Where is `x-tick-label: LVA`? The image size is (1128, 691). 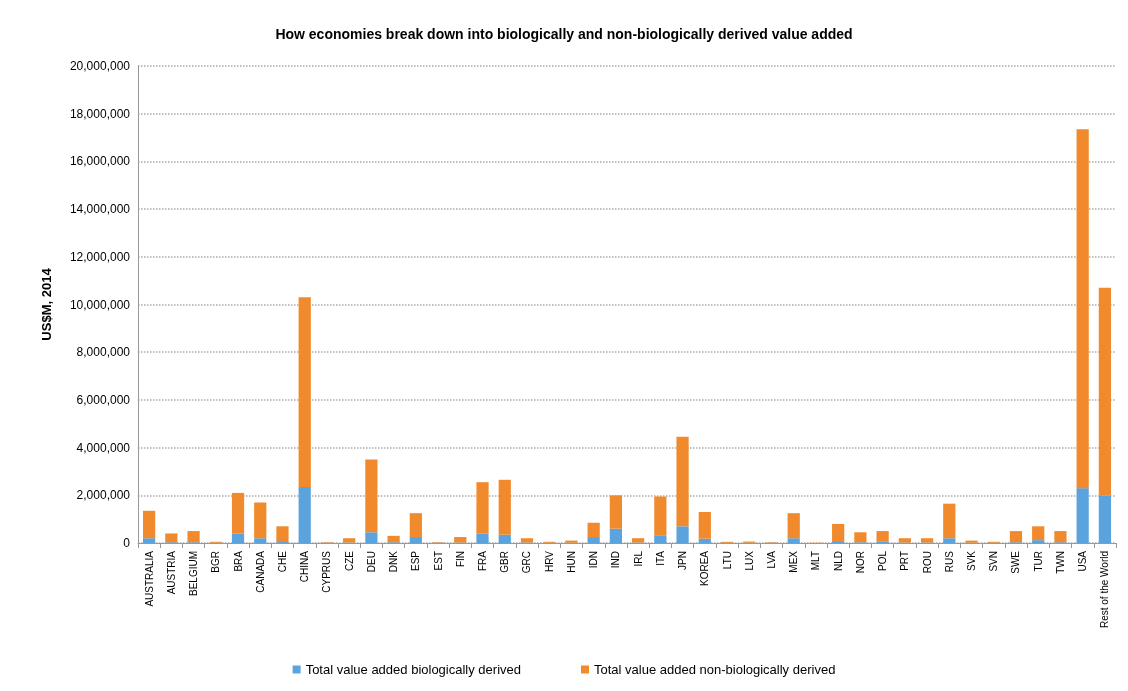
x-tick-label: LVA is located at coordinates (771, 559).